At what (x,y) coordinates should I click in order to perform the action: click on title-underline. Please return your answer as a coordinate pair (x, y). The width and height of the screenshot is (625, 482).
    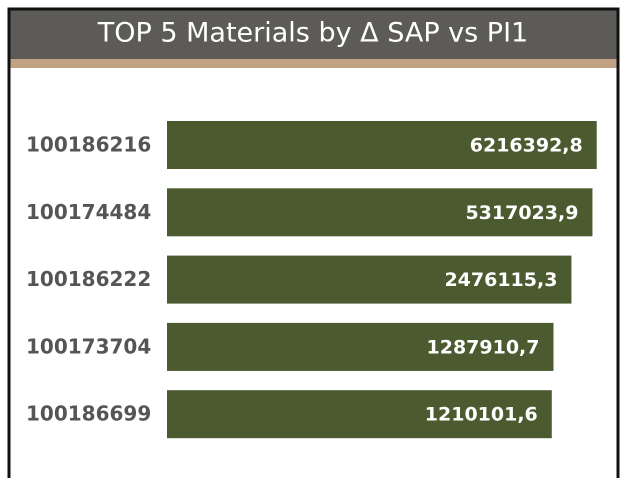
    Looking at the image, I should click on (313, 63).